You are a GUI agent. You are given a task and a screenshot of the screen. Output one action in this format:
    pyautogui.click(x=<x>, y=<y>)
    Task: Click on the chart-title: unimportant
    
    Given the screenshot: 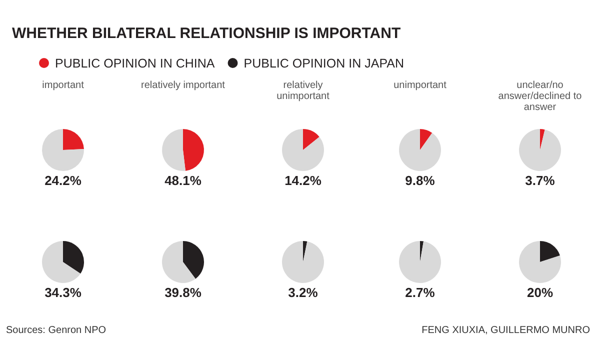 What is the action you would take?
    pyautogui.click(x=420, y=85)
    